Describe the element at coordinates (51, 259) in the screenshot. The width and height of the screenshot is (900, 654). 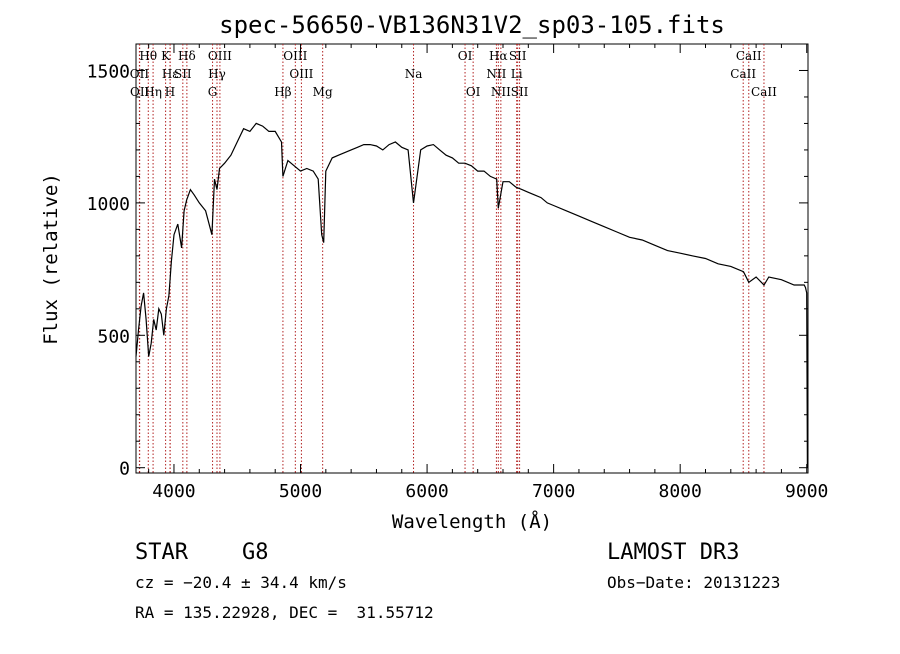
I see `y-axis-label: Flux (relative)` at that location.